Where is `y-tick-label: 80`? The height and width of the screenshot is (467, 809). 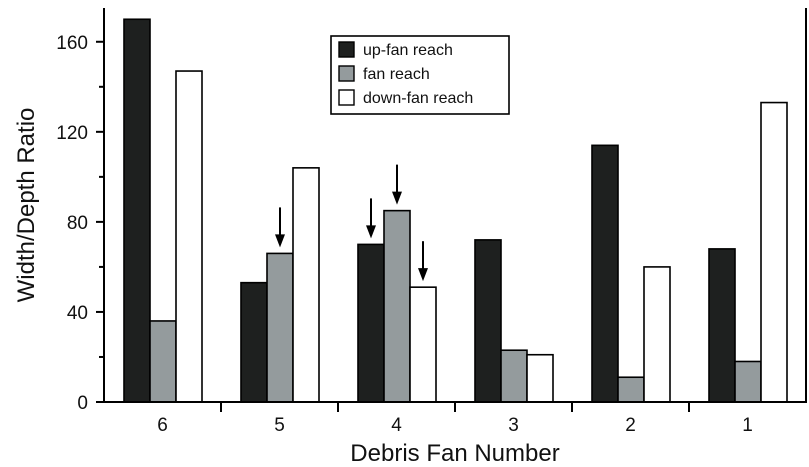
y-tick-label: 80 is located at coordinates (77, 223).